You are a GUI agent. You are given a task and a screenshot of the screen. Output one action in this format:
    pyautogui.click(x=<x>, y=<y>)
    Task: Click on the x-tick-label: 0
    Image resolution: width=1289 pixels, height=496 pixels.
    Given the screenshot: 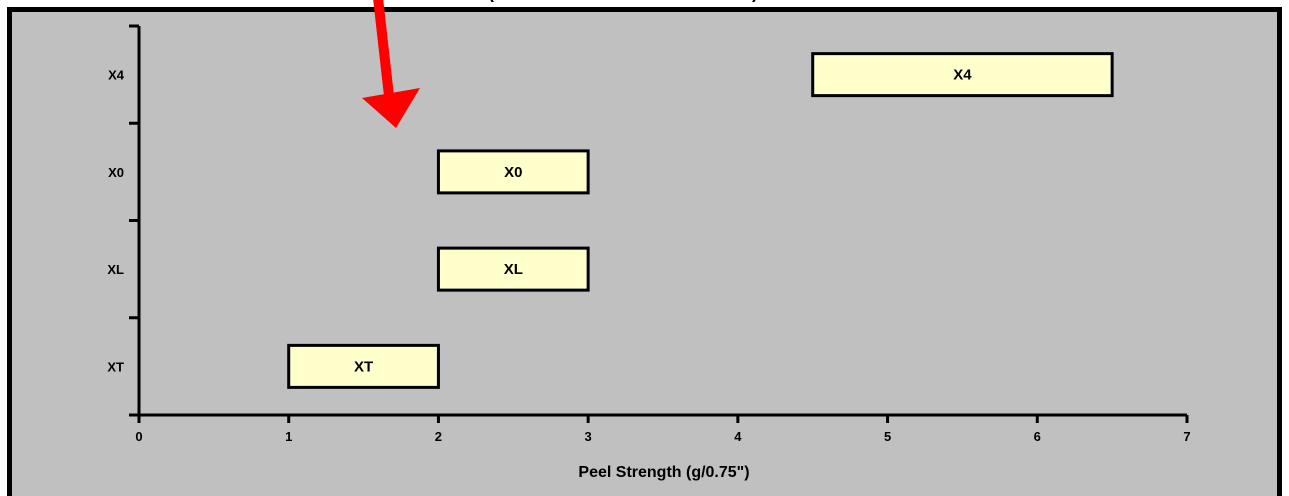 What is the action you would take?
    pyautogui.click(x=138, y=436)
    